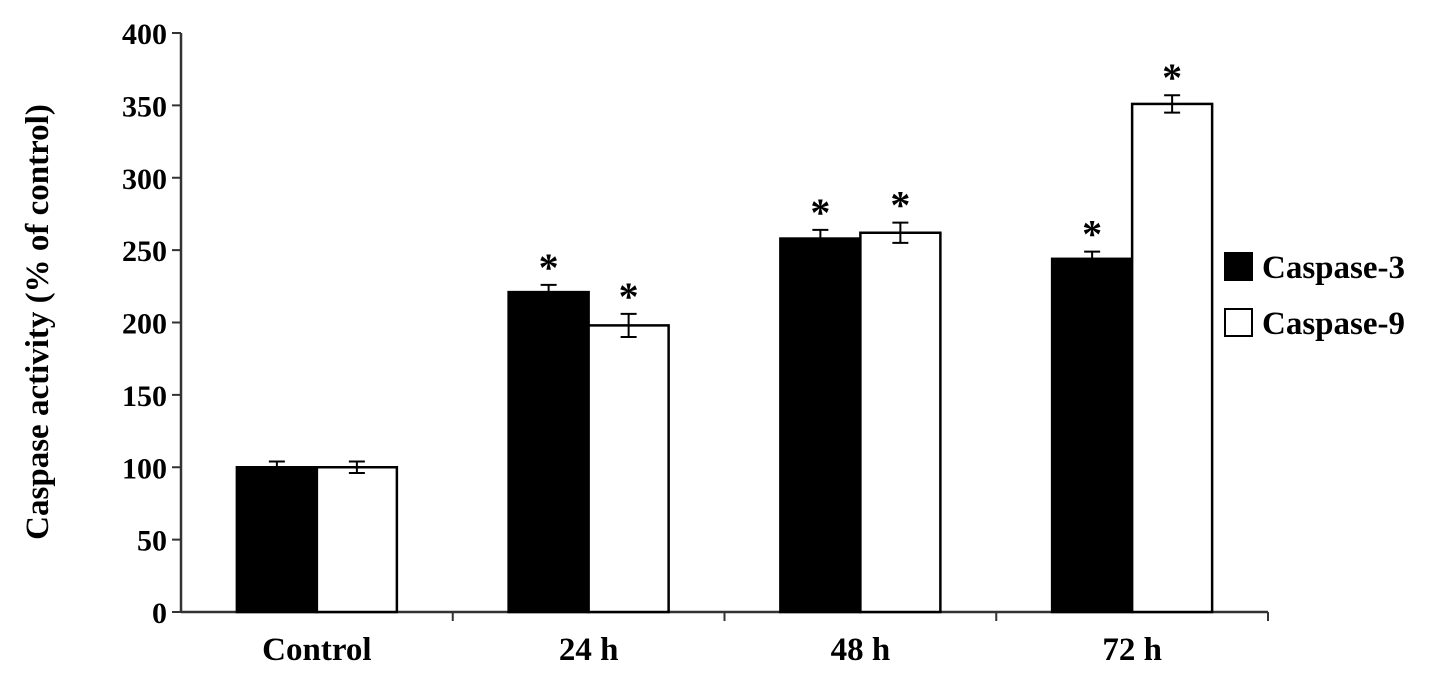 Image resolution: width=1441 pixels, height=676 pixels. Describe the element at coordinates (144, 34) in the screenshot. I see `y-tick-label: 400` at that location.